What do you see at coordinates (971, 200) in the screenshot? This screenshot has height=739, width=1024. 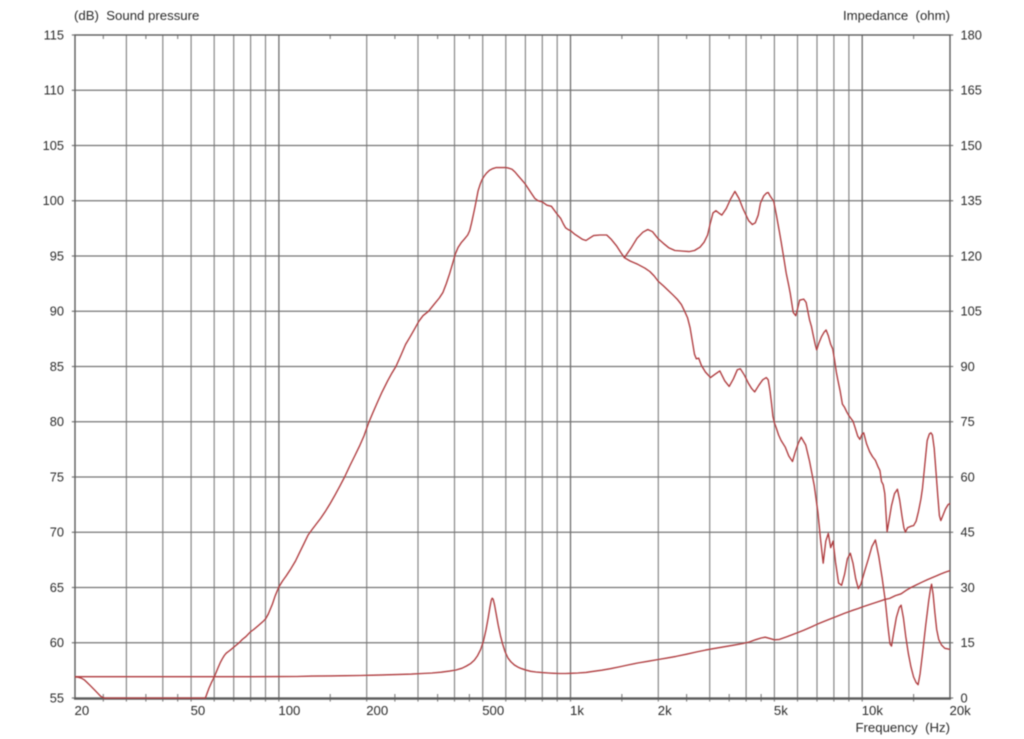 I see `svg-text: 135` at bounding box center [971, 200].